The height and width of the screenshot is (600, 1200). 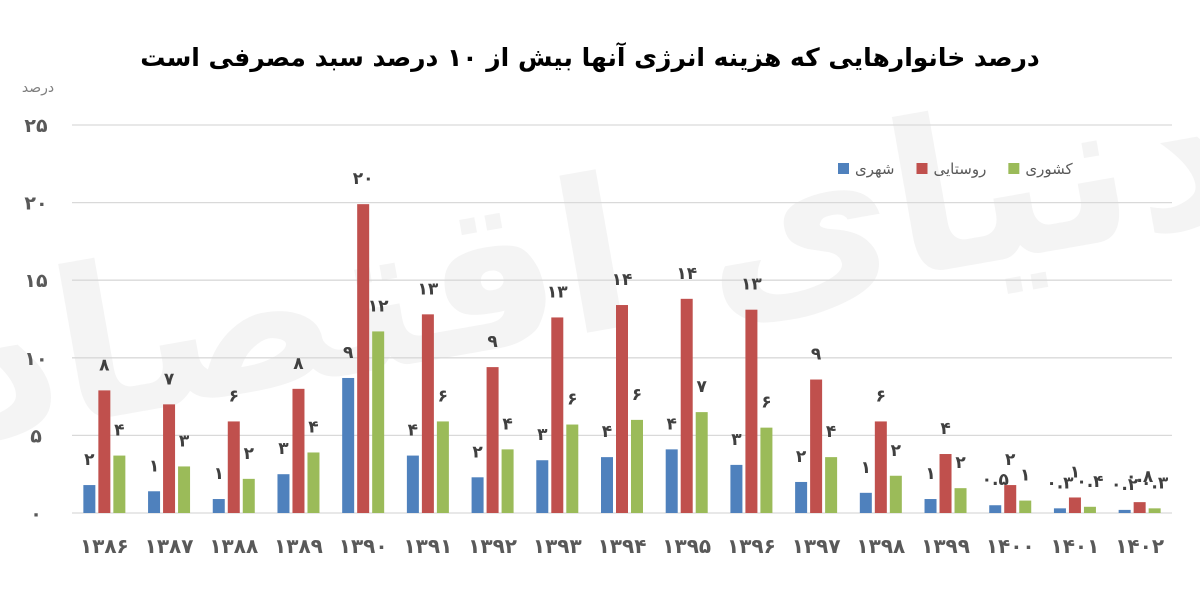 What do you see at coordinates (622, 546) in the screenshot?
I see `x-tick-label: ۱۳۹۴` at bounding box center [622, 546].